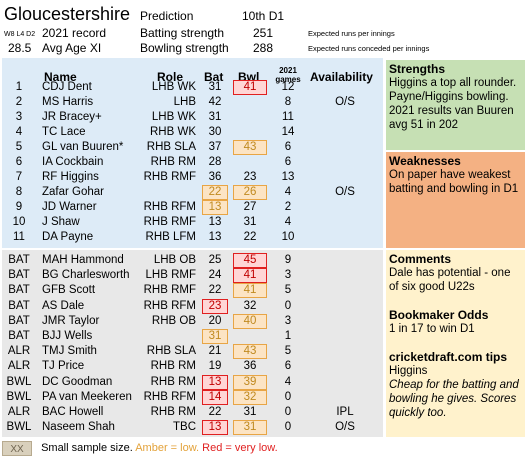  Describe the element at coordinates (173, 320) in the screenshot. I see `player-role: RHB OB` at that location.